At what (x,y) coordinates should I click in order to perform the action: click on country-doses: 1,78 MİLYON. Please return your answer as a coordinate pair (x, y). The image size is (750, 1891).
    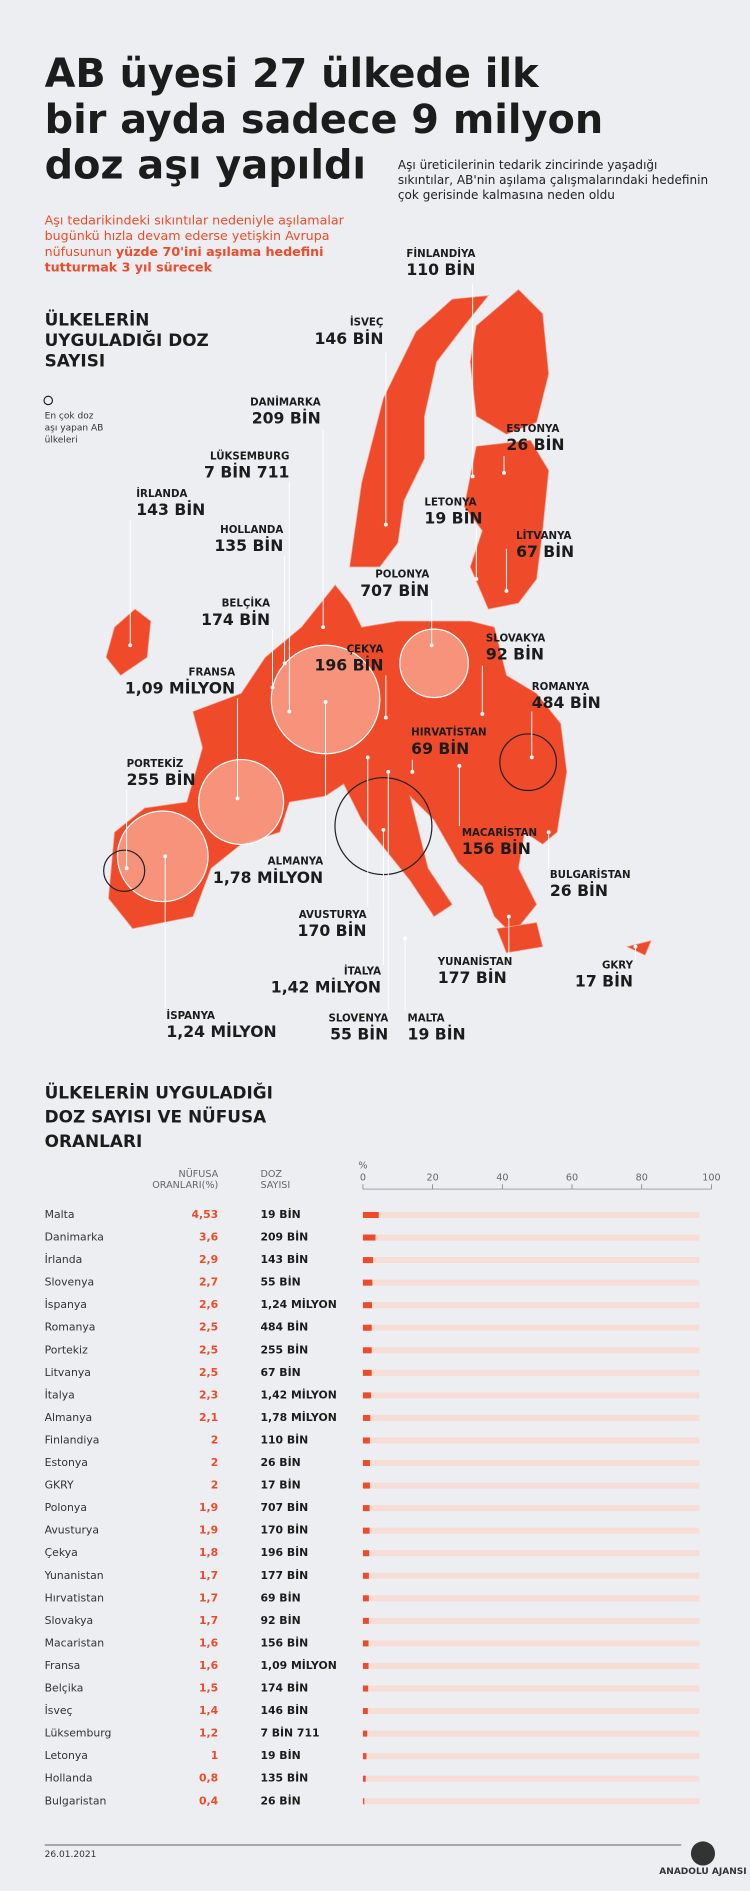
    Looking at the image, I should click on (268, 877).